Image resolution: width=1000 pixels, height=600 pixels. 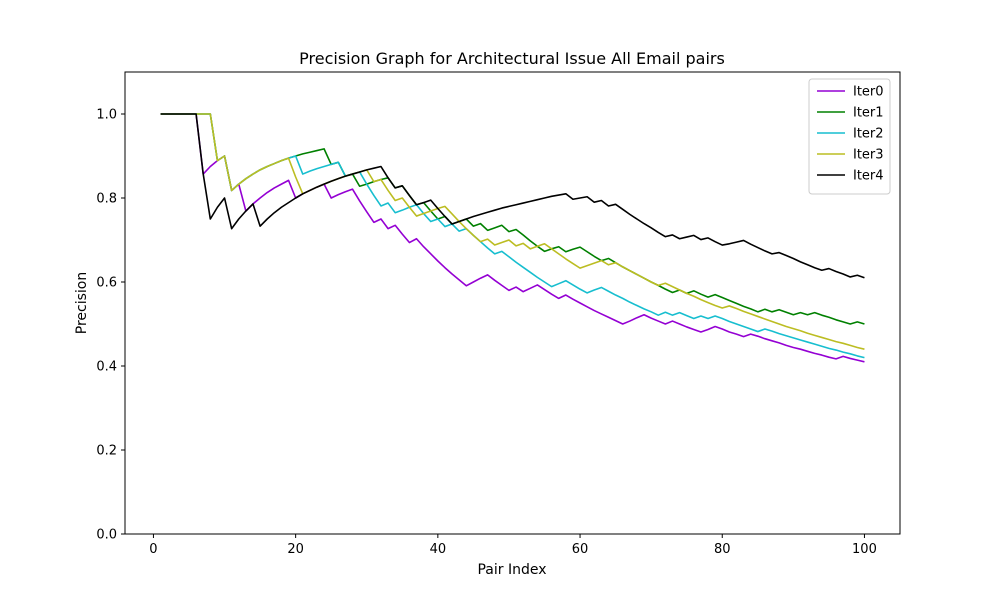 I want to click on legend: Iter0 Iter1 Iter2 Iter3 Iter4, so click(x=849, y=136).